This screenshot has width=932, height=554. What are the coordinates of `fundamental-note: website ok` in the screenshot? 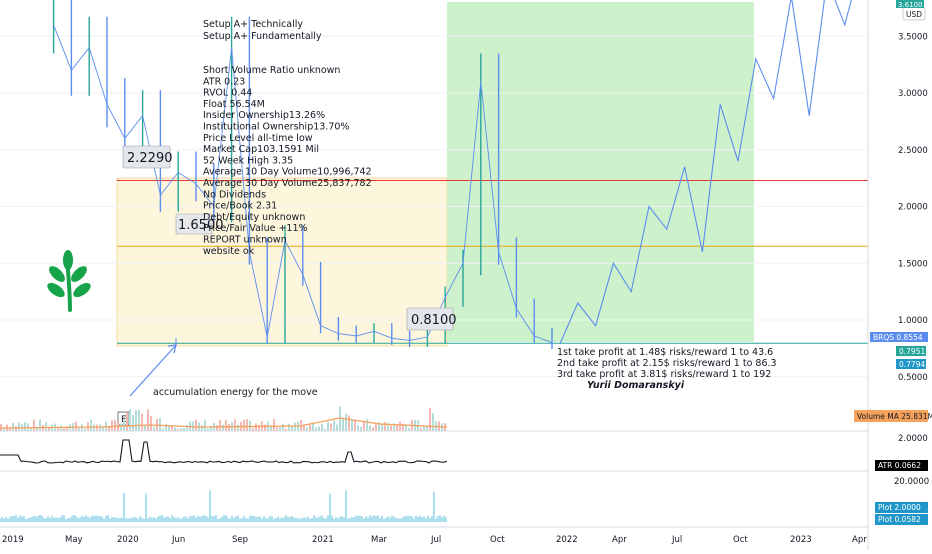 It's located at (229, 251).